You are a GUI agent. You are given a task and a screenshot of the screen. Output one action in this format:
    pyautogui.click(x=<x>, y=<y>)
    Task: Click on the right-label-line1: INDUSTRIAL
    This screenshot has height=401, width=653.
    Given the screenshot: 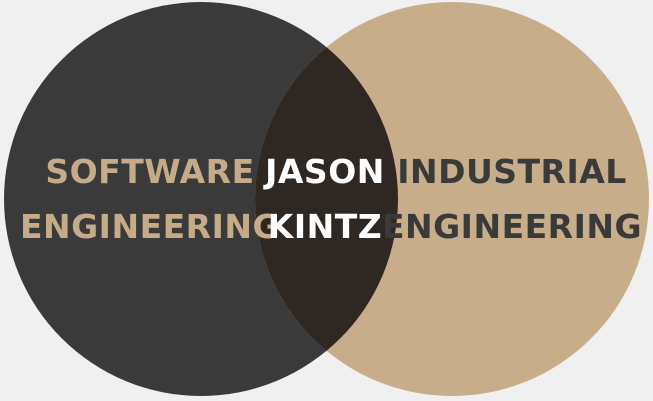 What is the action you would take?
    pyautogui.click(x=512, y=171)
    